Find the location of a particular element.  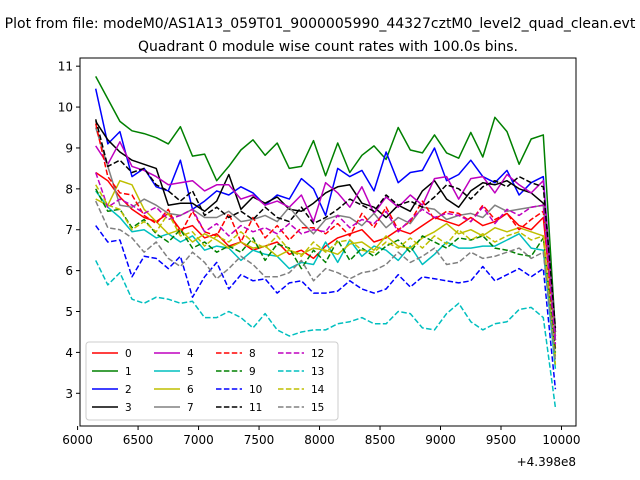

x-tick-label: 10000 is located at coordinates (561, 440).